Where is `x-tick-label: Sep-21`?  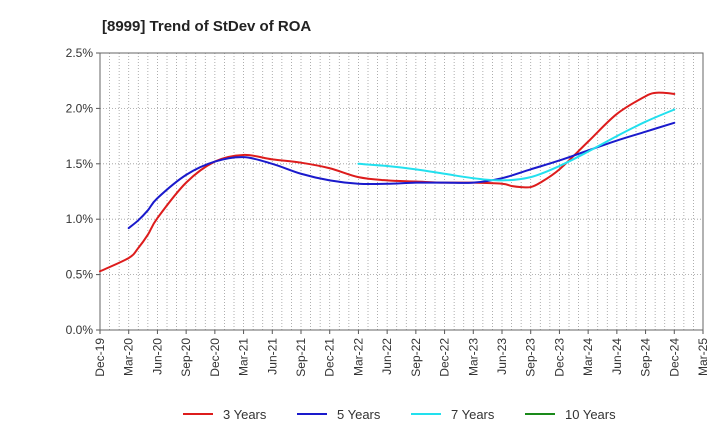 x-tick-label: Sep-21 is located at coordinates (301, 357).